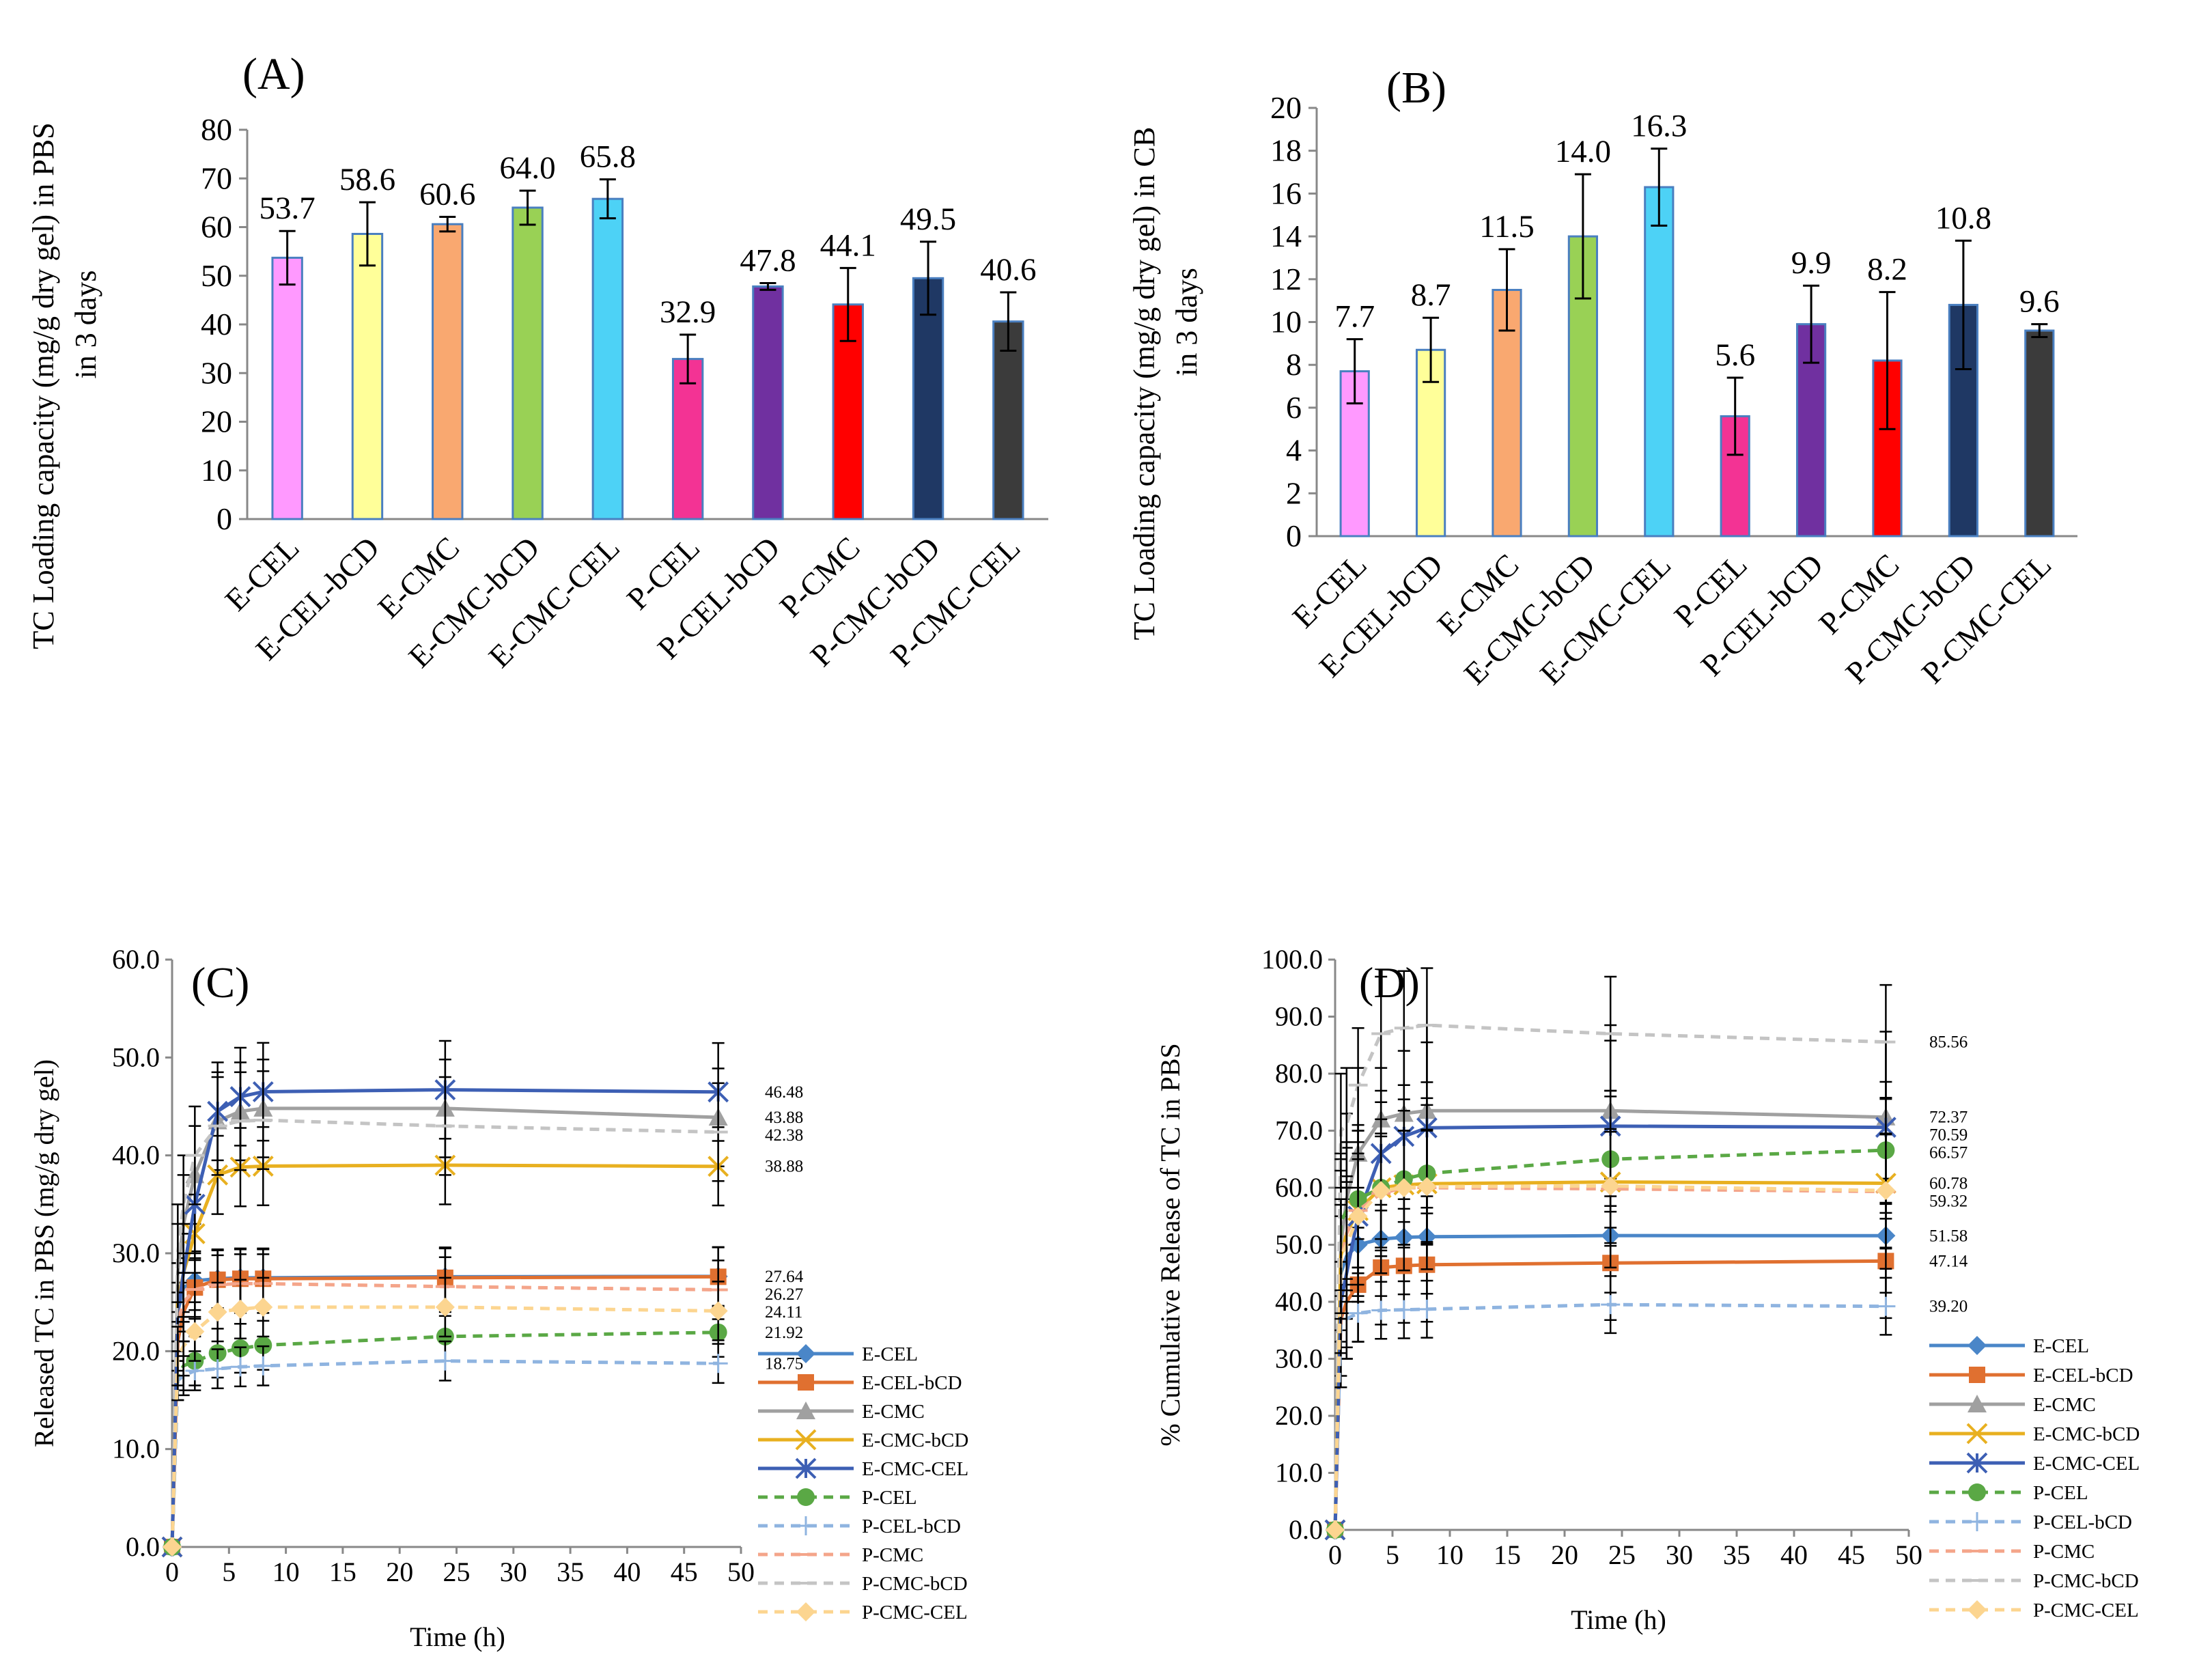  I want to click on y-tick-label: 40.0, so click(1299, 1301).